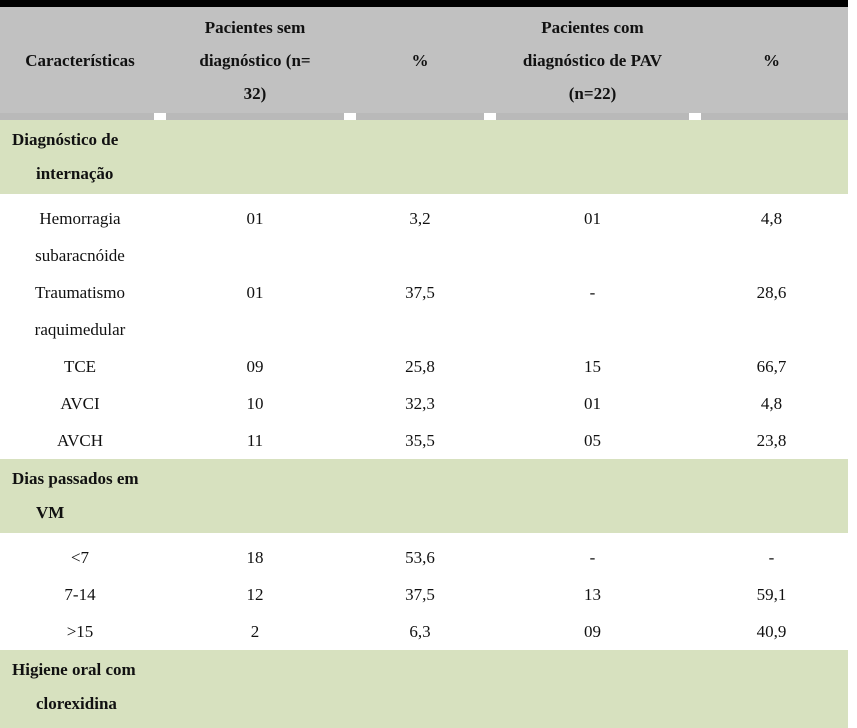 The image size is (857, 728). I want to click on cell-n-sem: 12, so click(255, 594).